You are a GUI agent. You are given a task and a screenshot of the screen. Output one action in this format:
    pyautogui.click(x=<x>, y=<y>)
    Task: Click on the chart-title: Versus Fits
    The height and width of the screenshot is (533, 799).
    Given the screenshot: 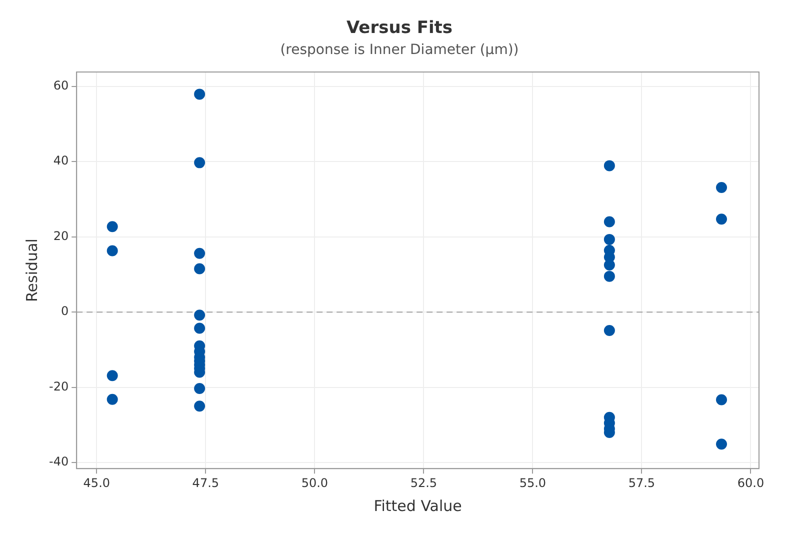 What is the action you would take?
    pyautogui.click(x=399, y=28)
    